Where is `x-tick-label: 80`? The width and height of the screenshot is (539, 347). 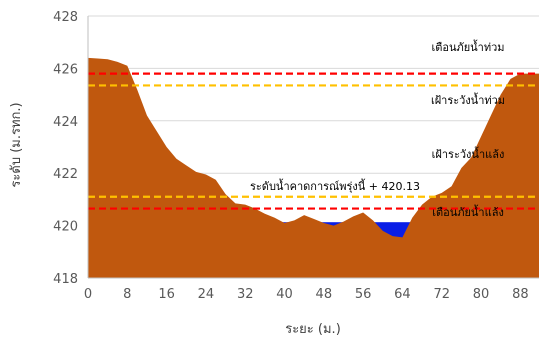 x-tick-label: 80 is located at coordinates (481, 294).